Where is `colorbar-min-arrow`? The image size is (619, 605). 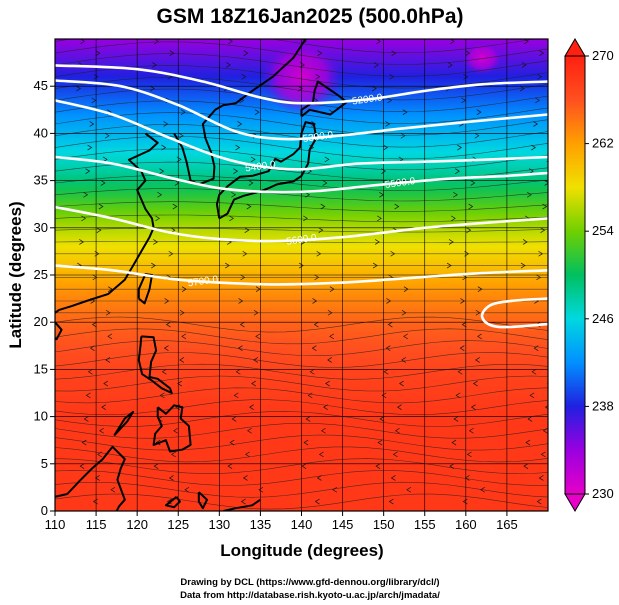
colorbar-min-arrow is located at coordinates (575, 502).